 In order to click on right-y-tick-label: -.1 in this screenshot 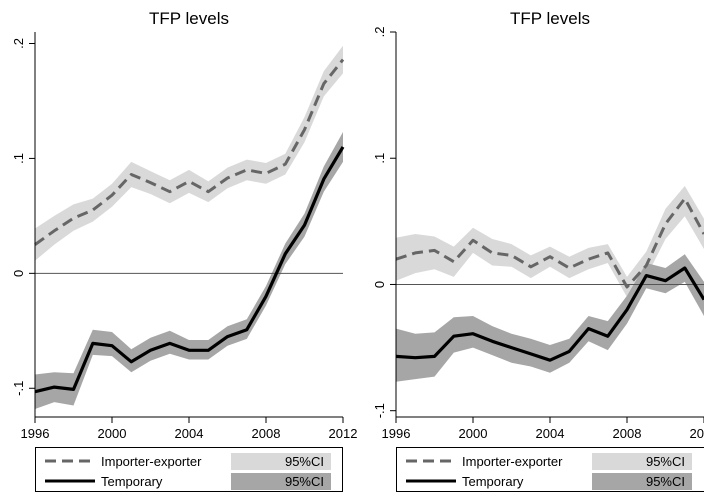, I will do `click(379, 410)`.